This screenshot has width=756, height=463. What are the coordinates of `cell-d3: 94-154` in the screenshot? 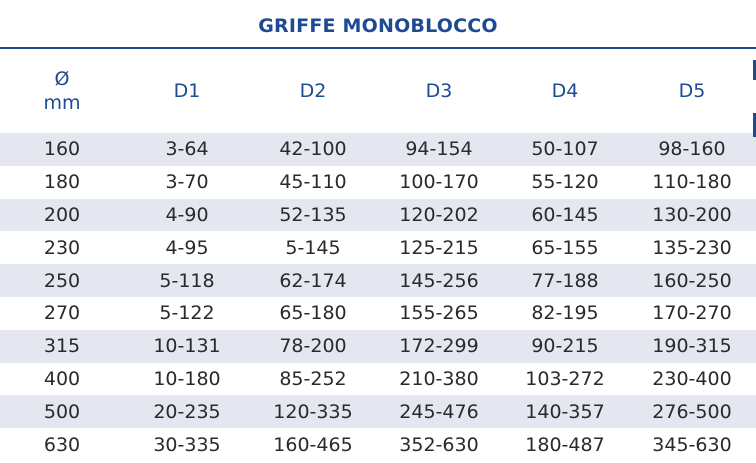 It's located at (439, 149).